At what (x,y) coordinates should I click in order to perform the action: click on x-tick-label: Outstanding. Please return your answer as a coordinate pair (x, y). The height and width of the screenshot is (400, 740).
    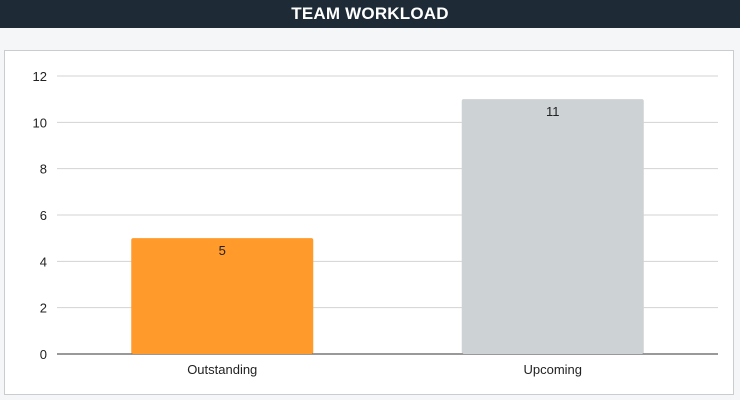
    Looking at the image, I should click on (222, 369).